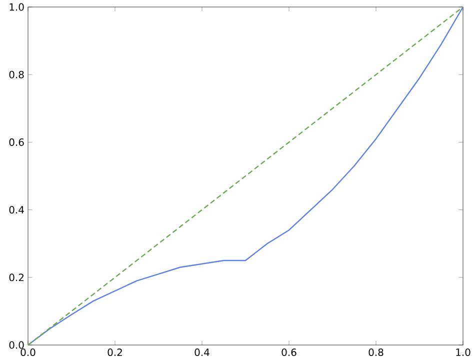 The height and width of the screenshot is (361, 474). Describe the element at coordinates (16, 345) in the screenshot. I see `y-tick-label: 0.0` at that location.